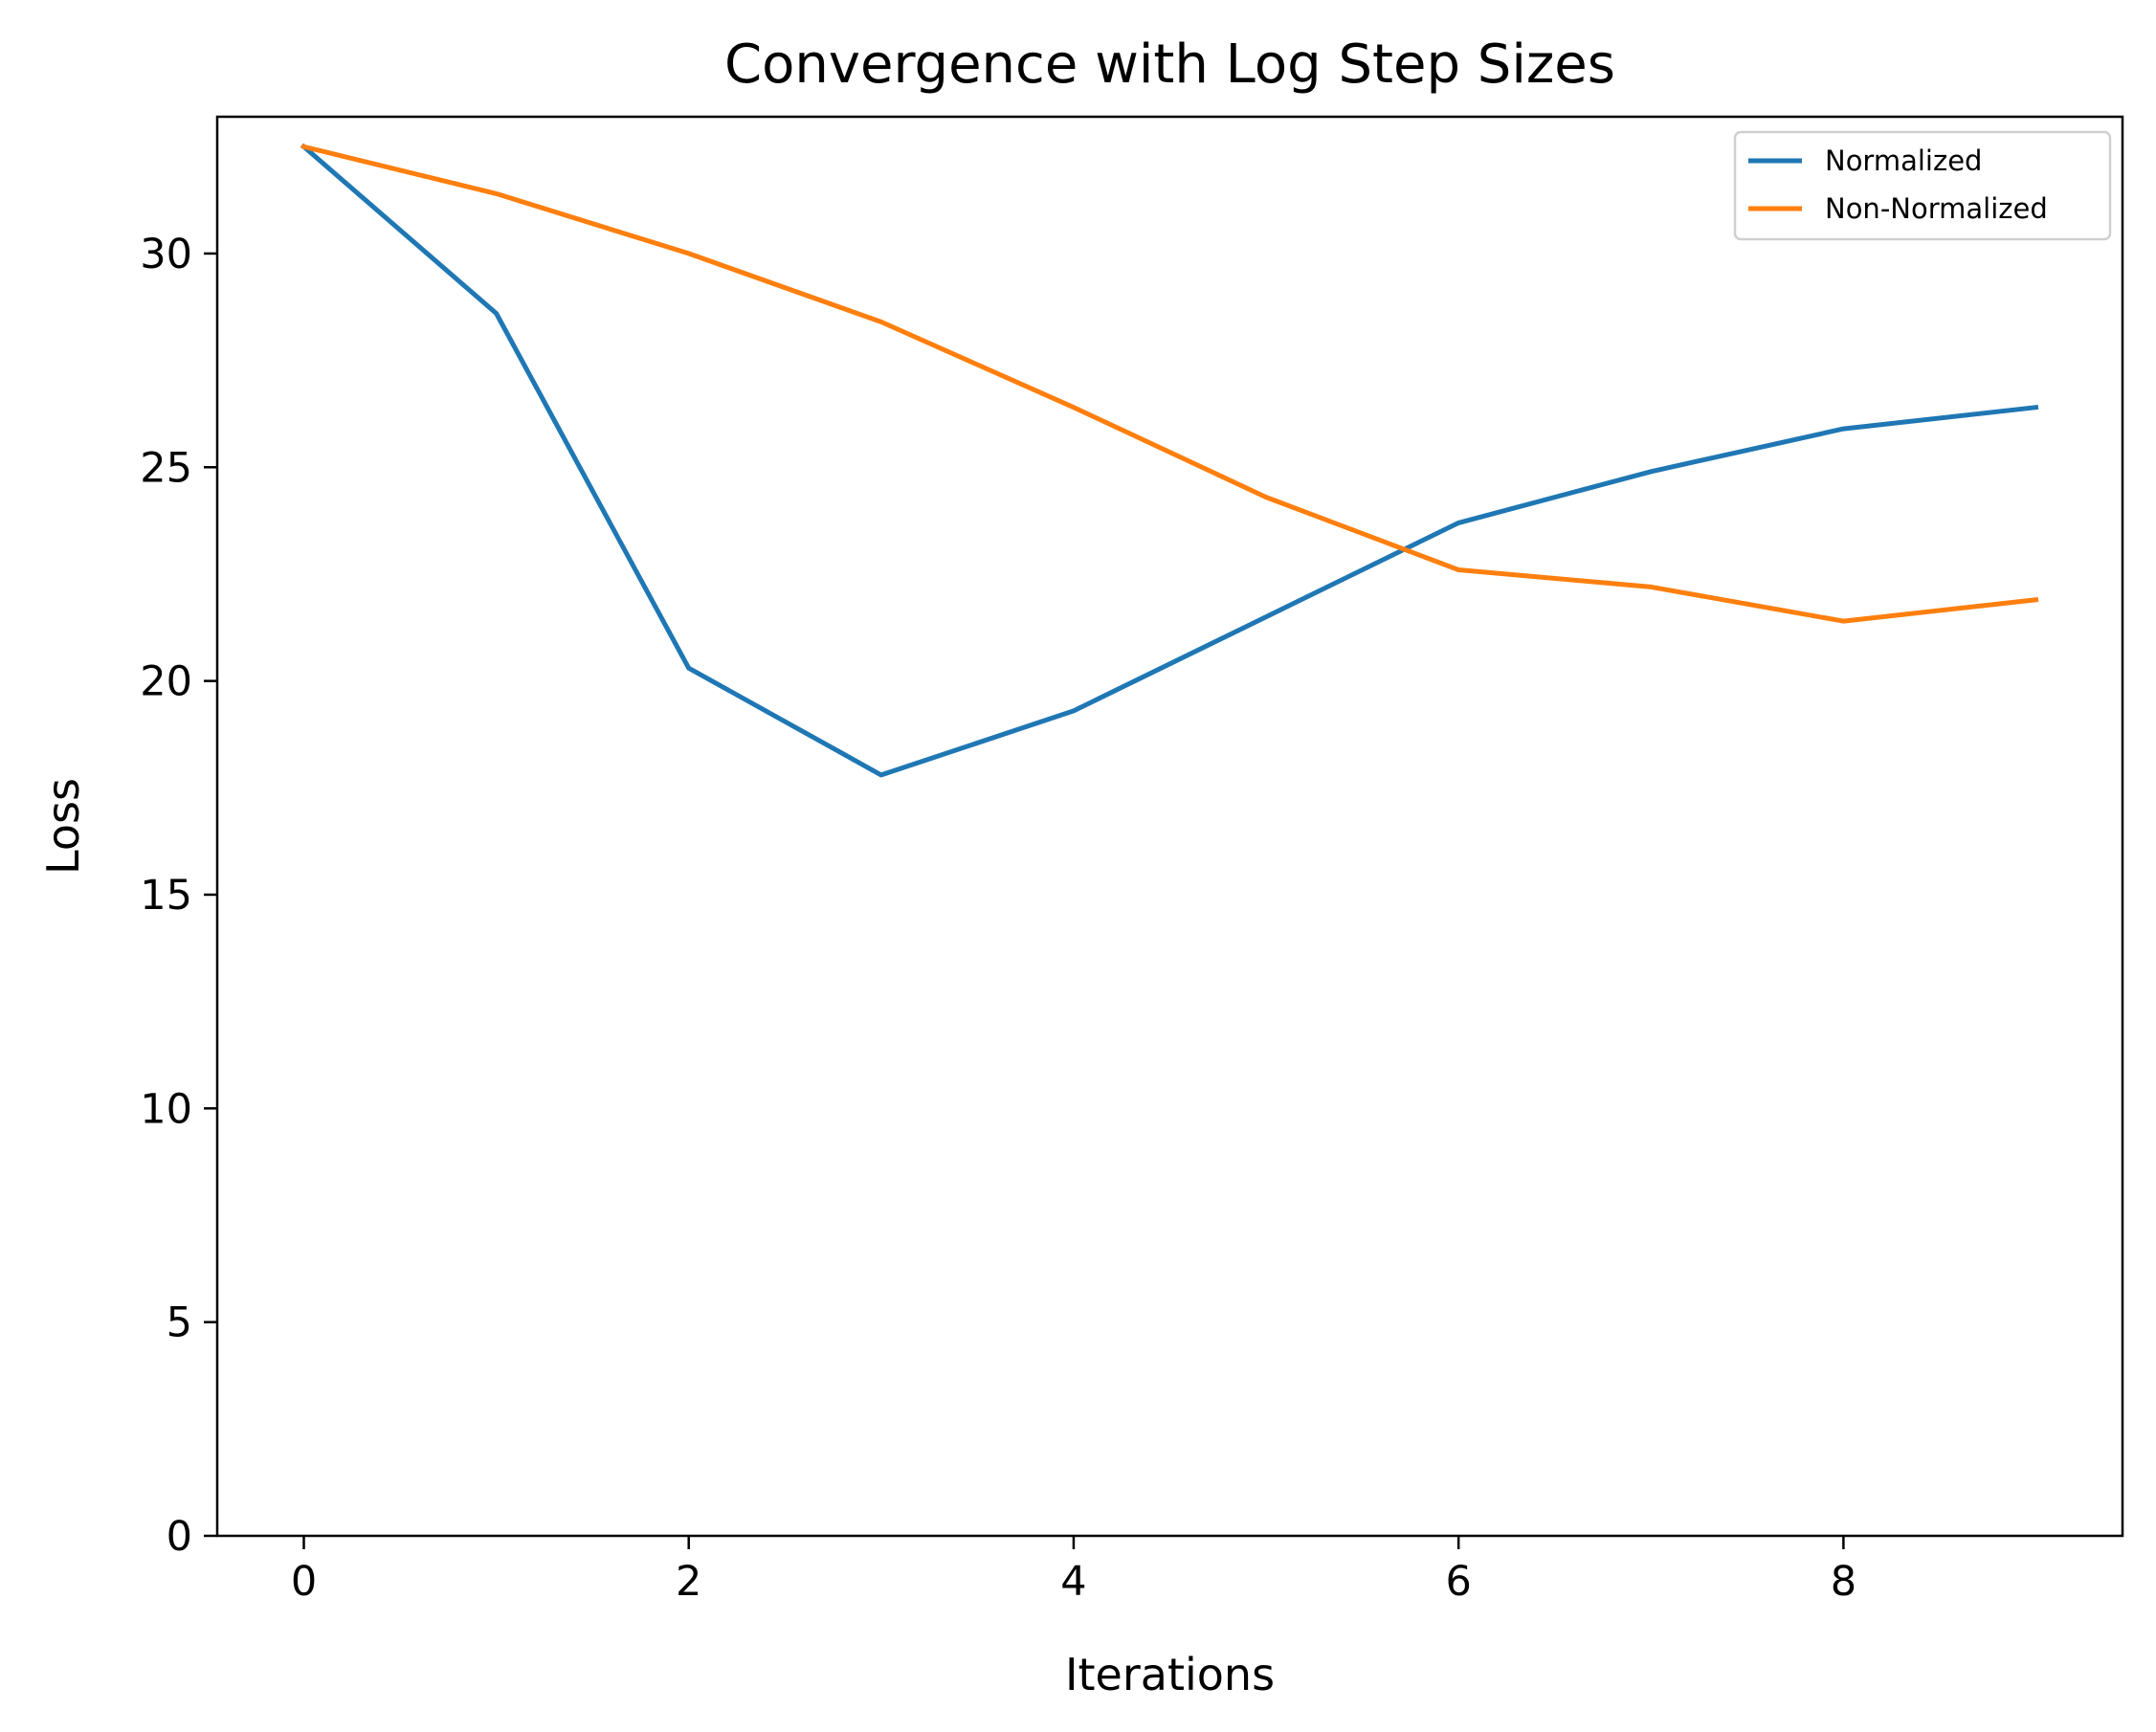 This screenshot has width=2156, height=1732. Describe the element at coordinates (1903, 161) in the screenshot. I see `legend-label-normalized: Normalized` at that location.